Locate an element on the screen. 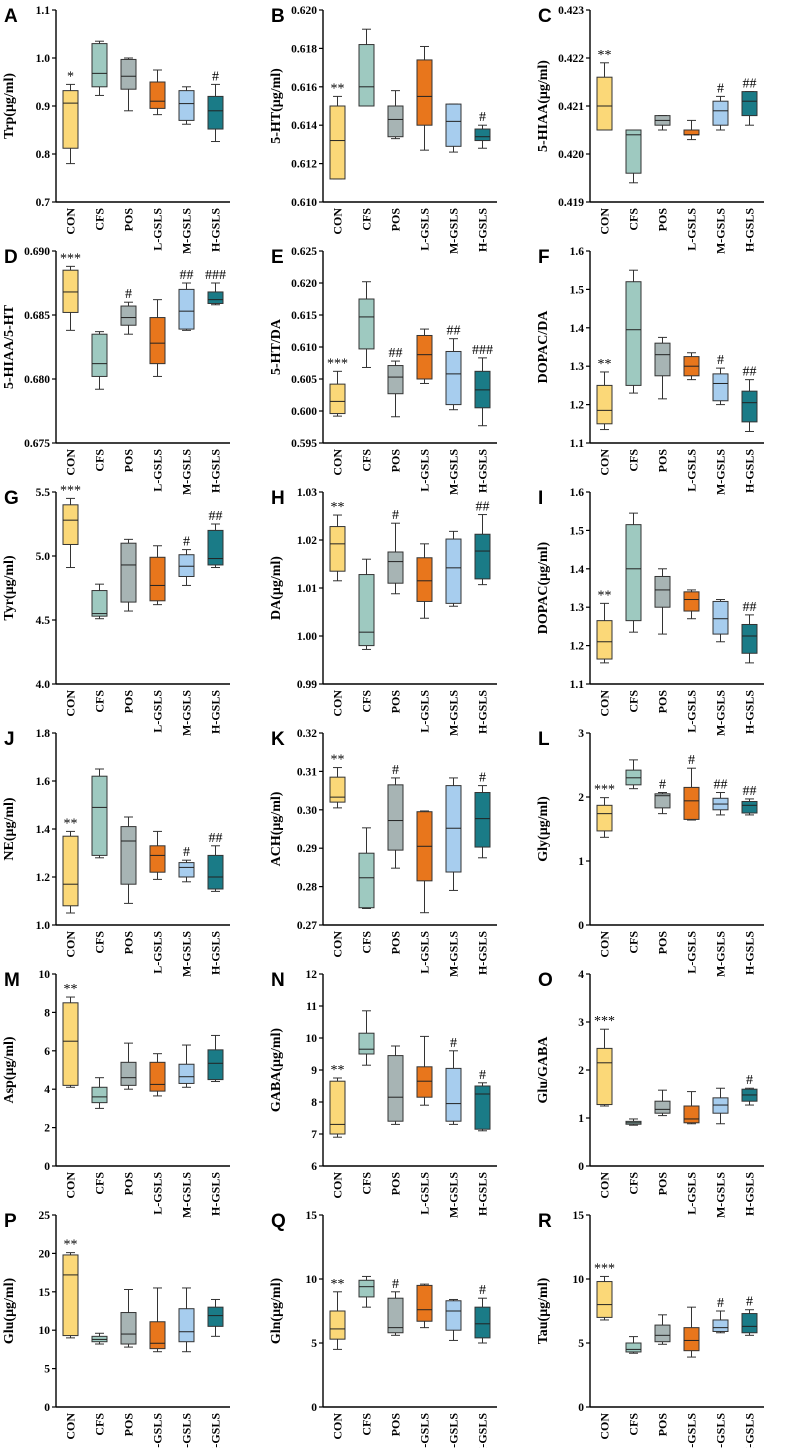 The width and height of the screenshot is (800, 1453). y-tick-label: 0.422 is located at coordinates (571, 59).